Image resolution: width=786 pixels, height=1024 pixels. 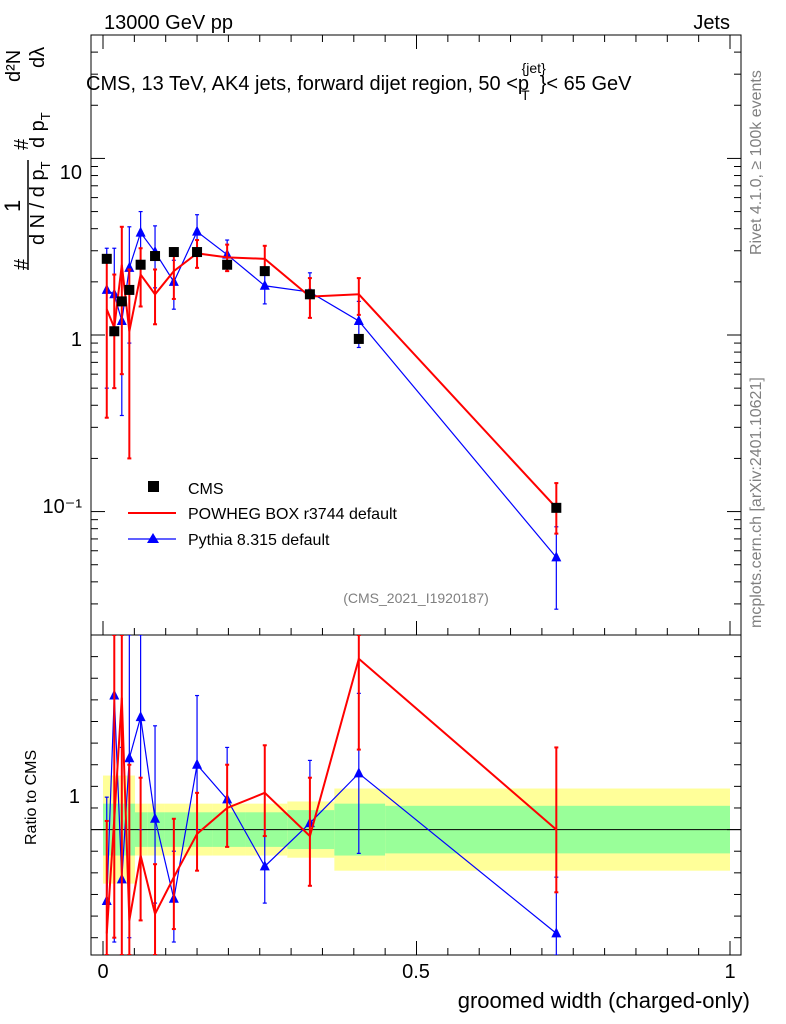 What do you see at coordinates (153, 538) in the screenshot?
I see `legend-pythia-marker` at bounding box center [153, 538].